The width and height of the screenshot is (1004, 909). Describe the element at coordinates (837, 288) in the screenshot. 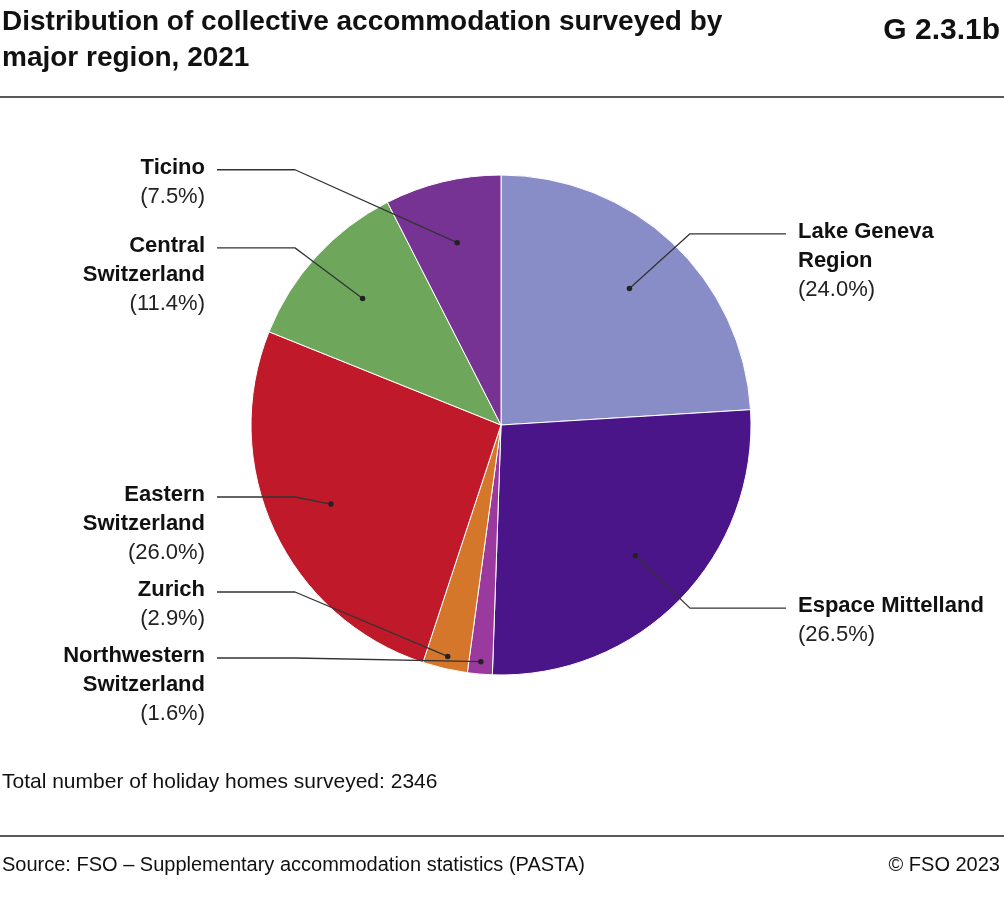

I see `data-label: (24.0%)` at that location.